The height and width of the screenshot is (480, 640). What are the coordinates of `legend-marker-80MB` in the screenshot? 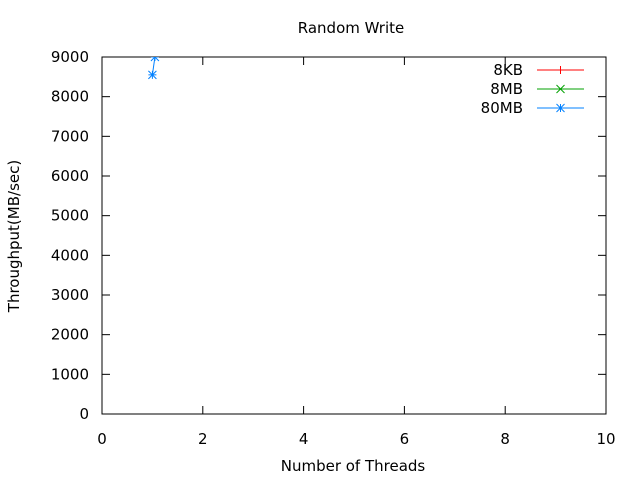 It's located at (560, 108).